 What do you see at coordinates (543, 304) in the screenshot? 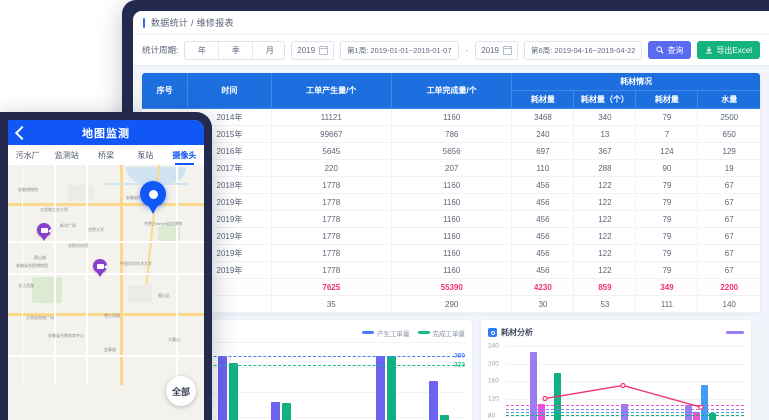
I see `table-cell: 30` at bounding box center [543, 304].